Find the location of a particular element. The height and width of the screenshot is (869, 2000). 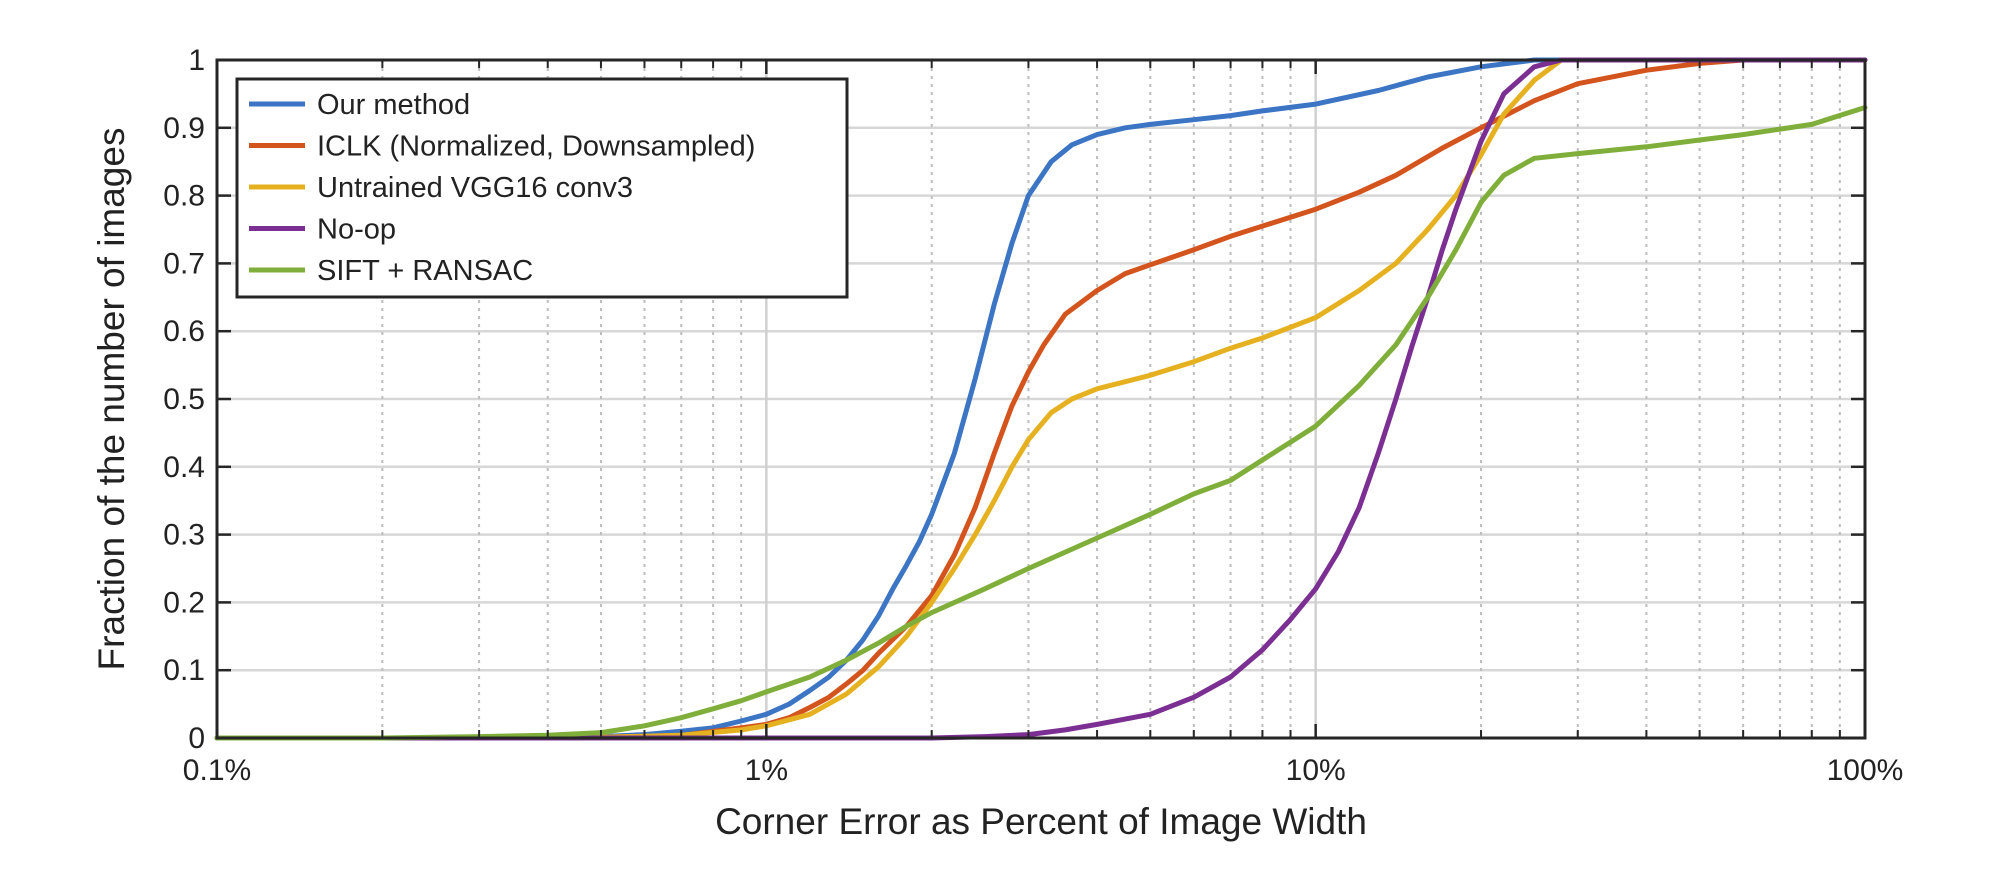

legend-label-2: ICLK (Normalized, Downsampled) is located at coordinates (536, 147).